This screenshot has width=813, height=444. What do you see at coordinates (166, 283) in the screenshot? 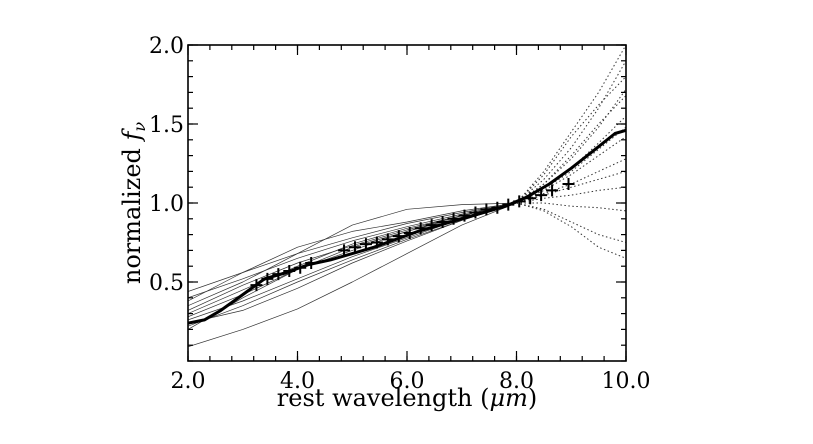
I see `y-tick-label: 0.5` at bounding box center [166, 283].